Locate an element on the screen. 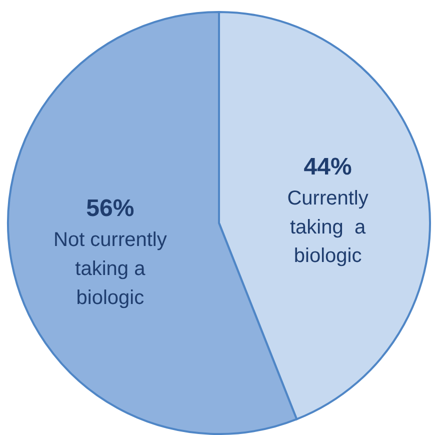 Image resolution: width=433 pixels, height=435 pixels. data-label: 56% is located at coordinates (110, 208).